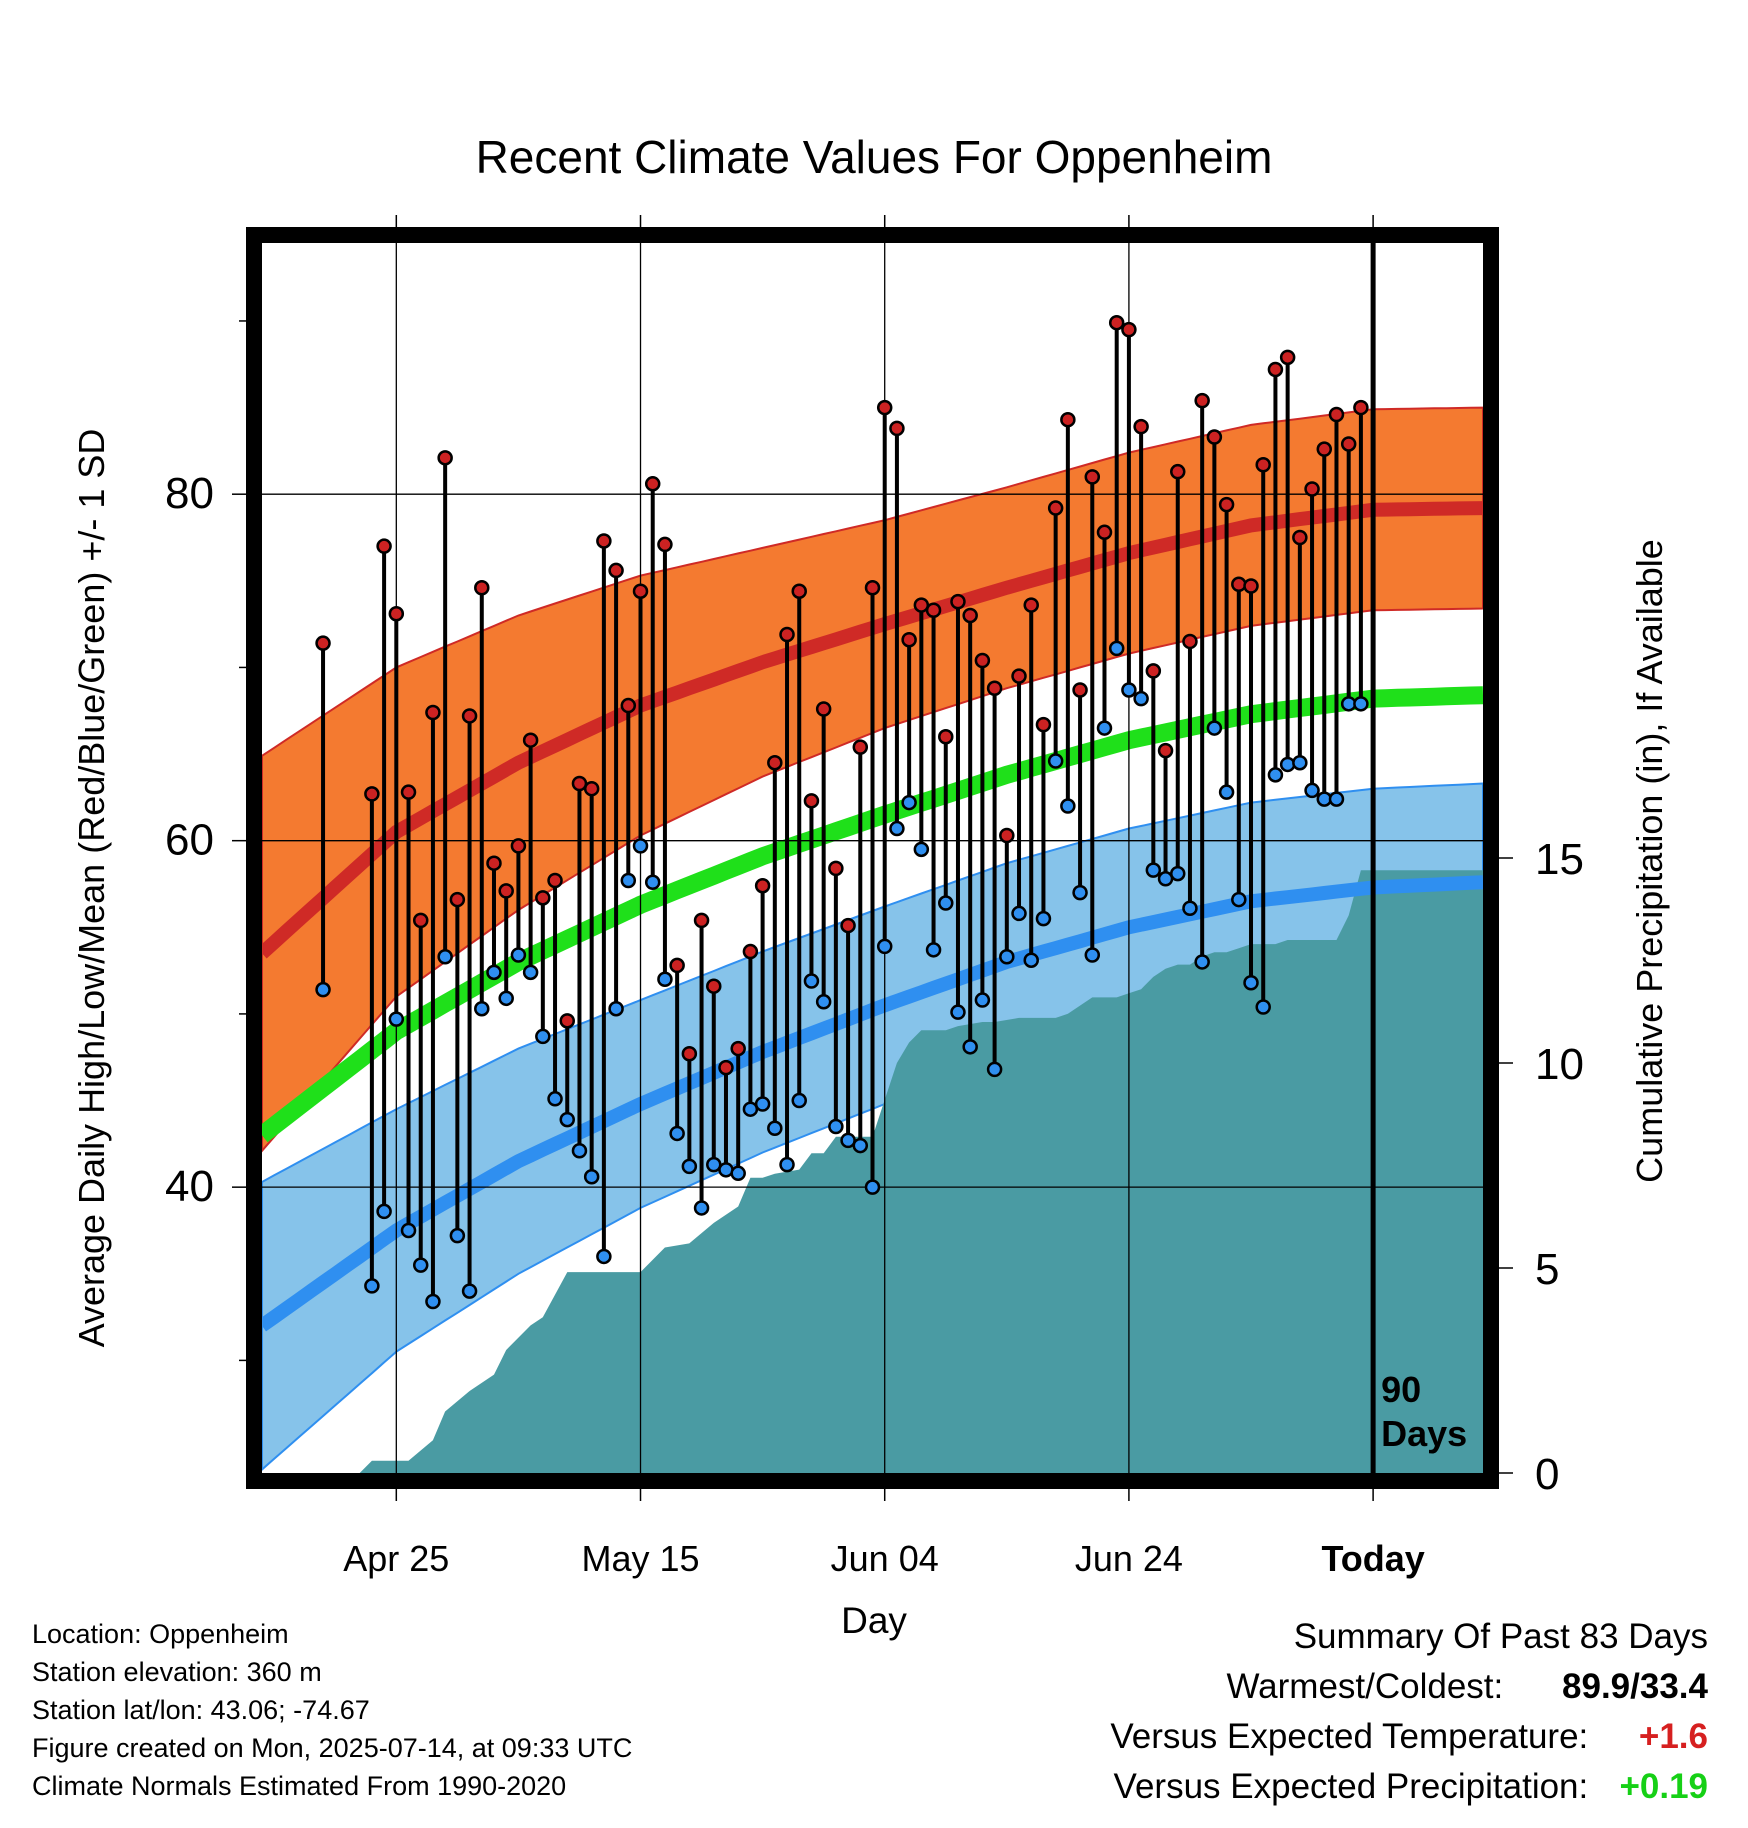  What do you see at coordinates (189, 1186) in the screenshot?
I see `y-tick-label: 40` at bounding box center [189, 1186].